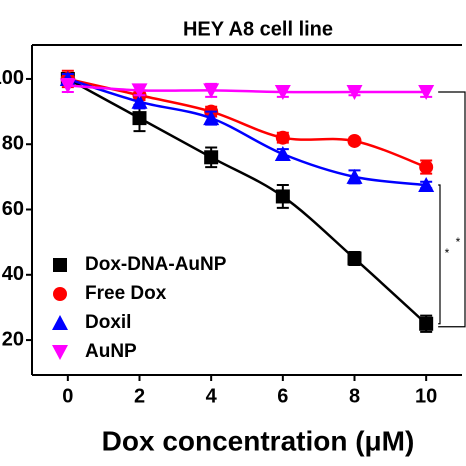 The width and height of the screenshot is (466, 466). I want to click on y-tick-label: 60, so click(13, 209).